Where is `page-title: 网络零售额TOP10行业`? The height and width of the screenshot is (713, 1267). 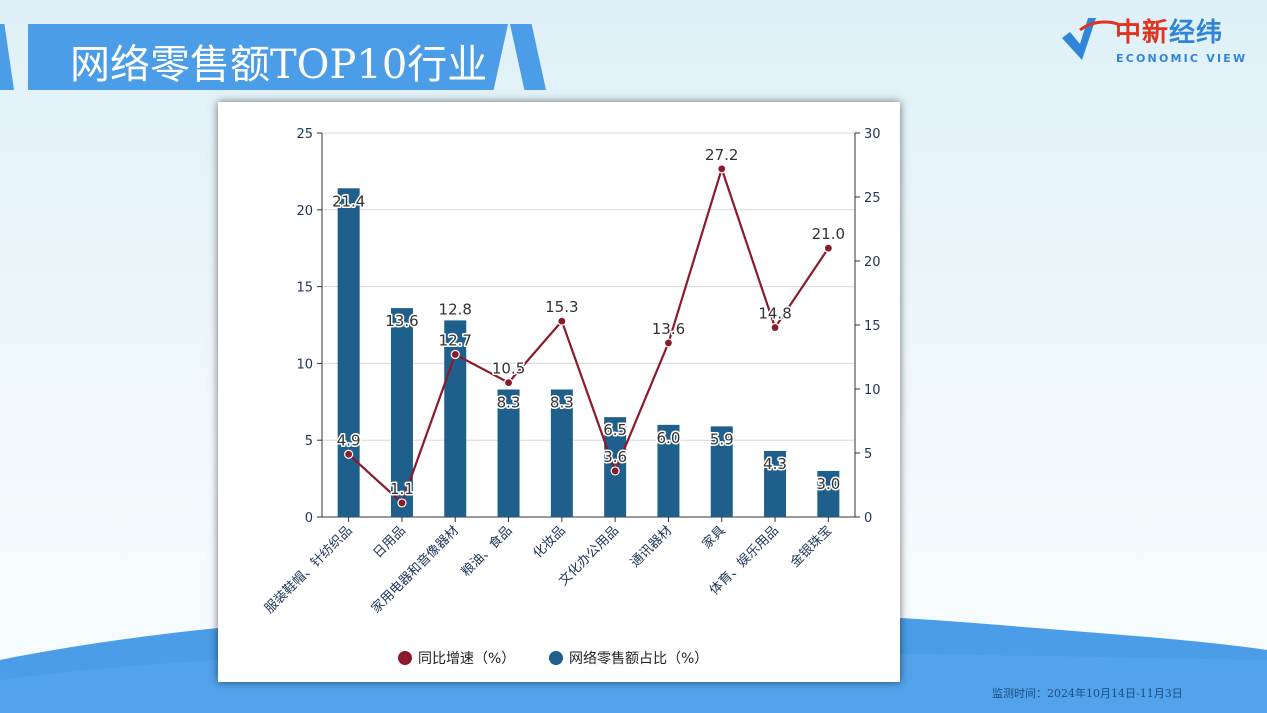
page-title: 网络零售额TOP10行业 is located at coordinates (279, 65).